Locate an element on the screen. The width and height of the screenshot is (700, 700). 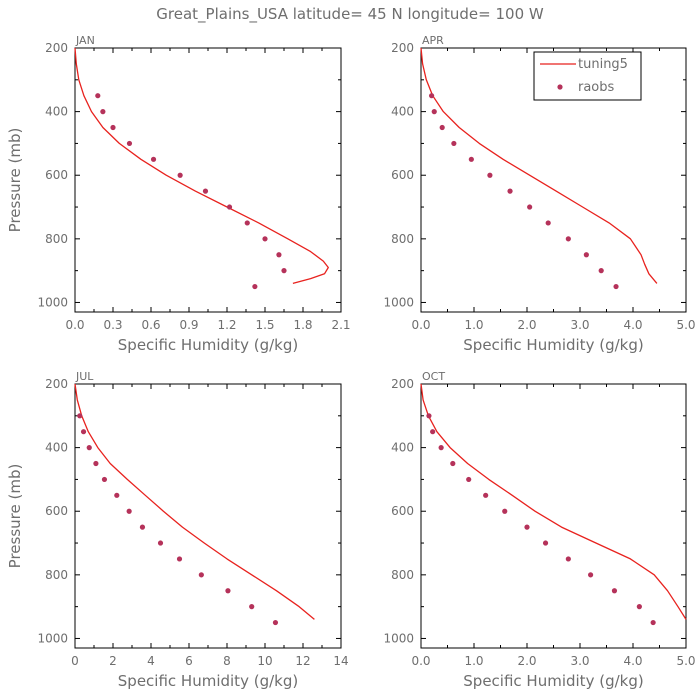
legend-box is located at coordinates (587, 76).